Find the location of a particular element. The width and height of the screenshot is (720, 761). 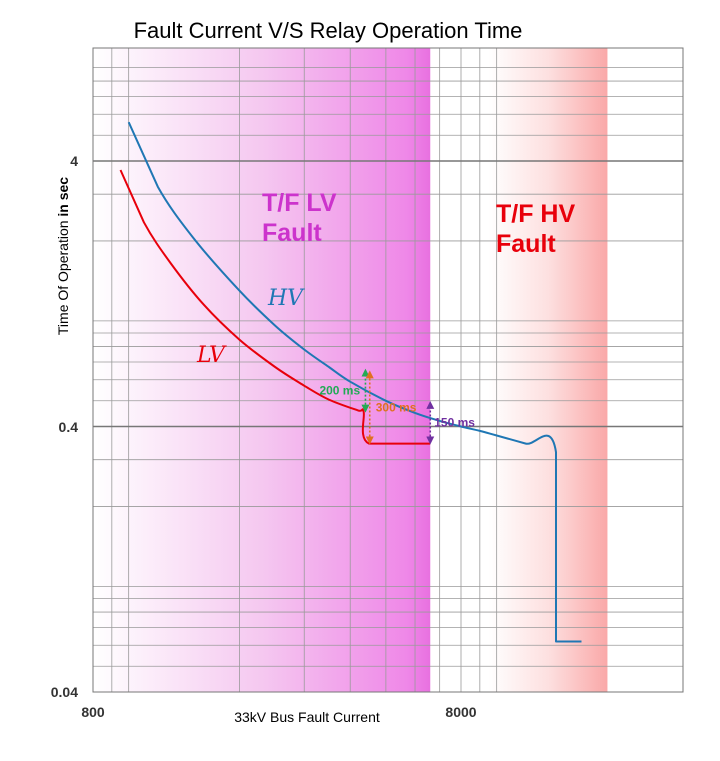

annotation-label: 200 ms is located at coordinates (339, 391).